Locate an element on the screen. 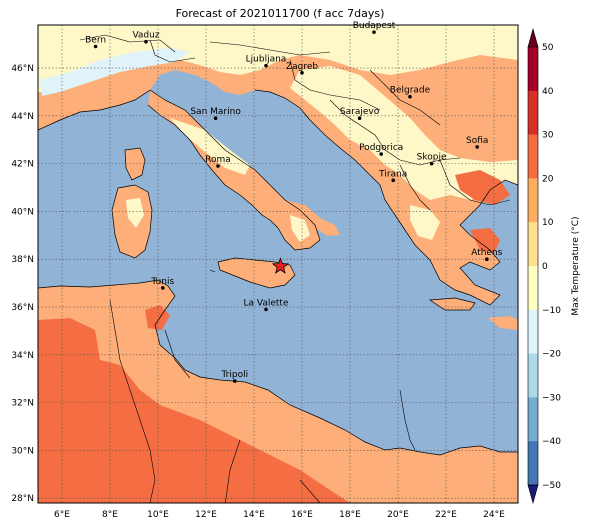 This screenshot has width=592, height=529. colorbar-extend-min is located at coordinates (533, 494).